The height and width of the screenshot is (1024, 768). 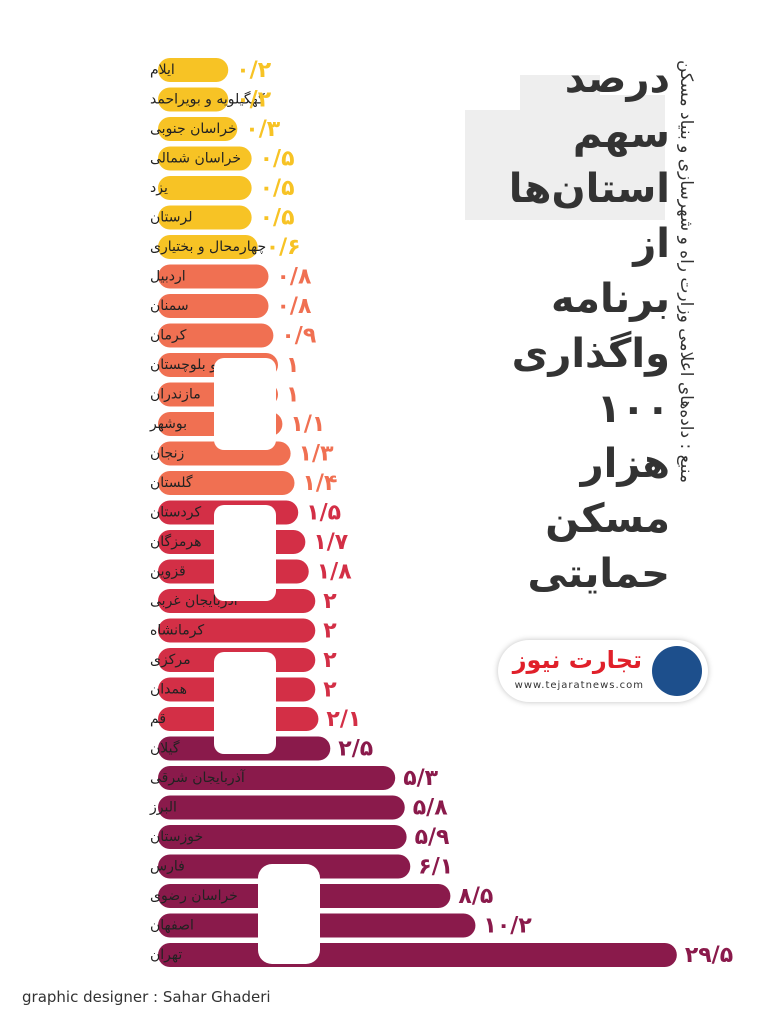 What do you see at coordinates (432, 837) in the screenshot?
I see `value-label: ۵/۹` at bounding box center [432, 837].